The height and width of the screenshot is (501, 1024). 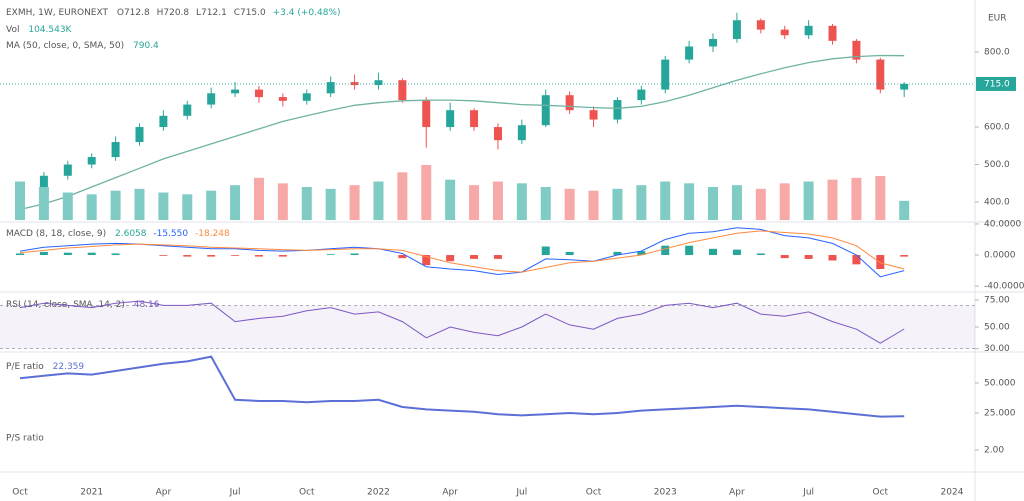 I want to click on currency-label: EUR, so click(x=997, y=19).